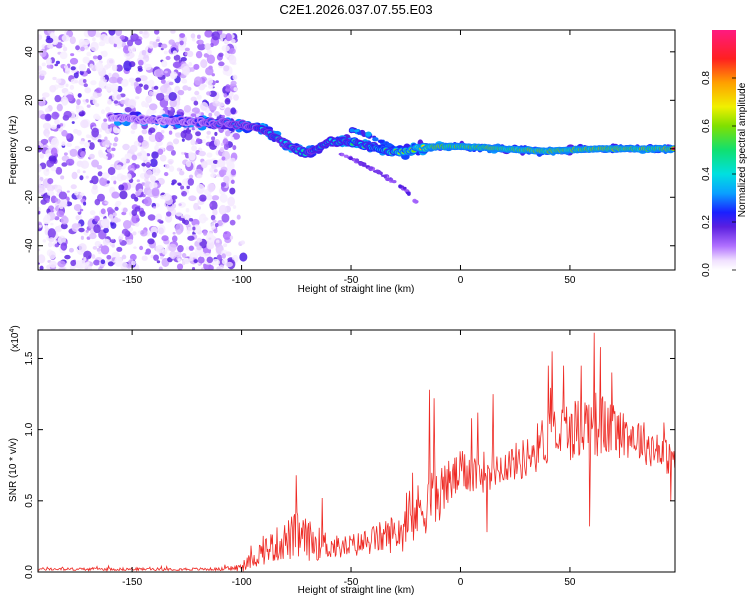 This screenshot has height=600, width=750. What do you see at coordinates (242, 280) in the screenshot?
I see `spectrogram-x-tick-label: -100` at bounding box center [242, 280].